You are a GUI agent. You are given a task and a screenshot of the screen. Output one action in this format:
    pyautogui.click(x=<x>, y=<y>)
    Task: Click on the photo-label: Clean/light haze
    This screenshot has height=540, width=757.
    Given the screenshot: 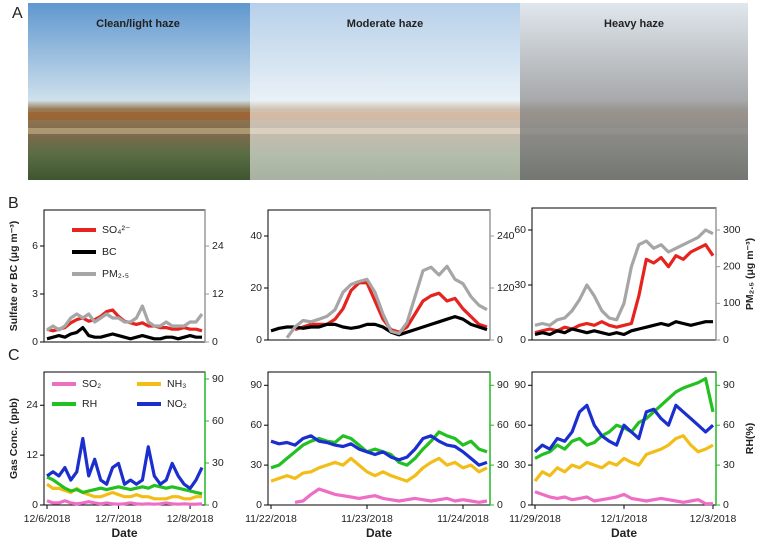 What is the action you would take?
    pyautogui.click(x=138, y=24)
    